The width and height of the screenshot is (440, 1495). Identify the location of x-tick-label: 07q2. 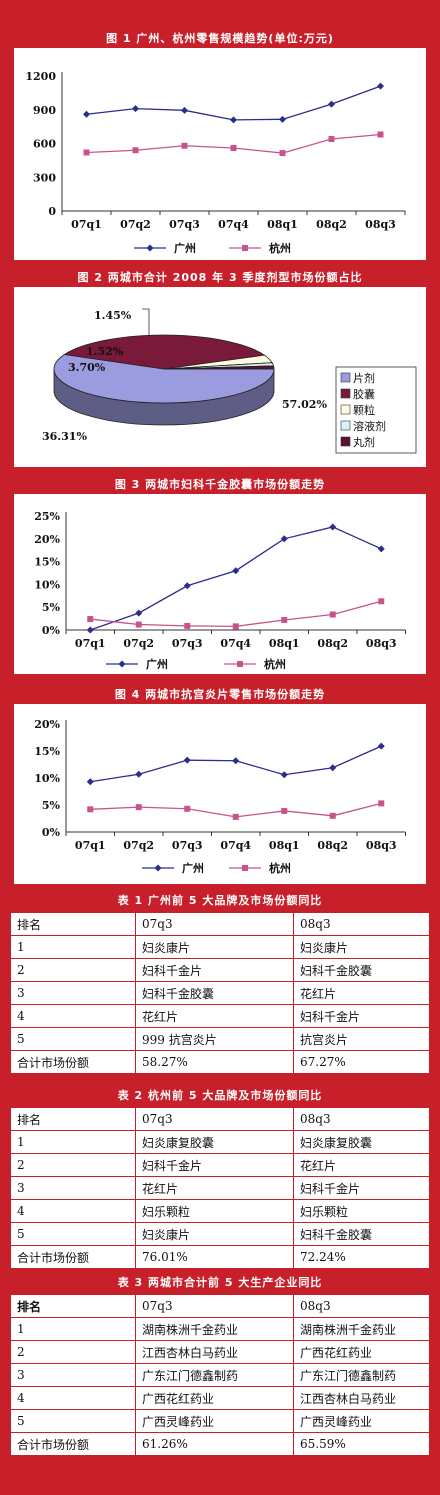
(138, 643).